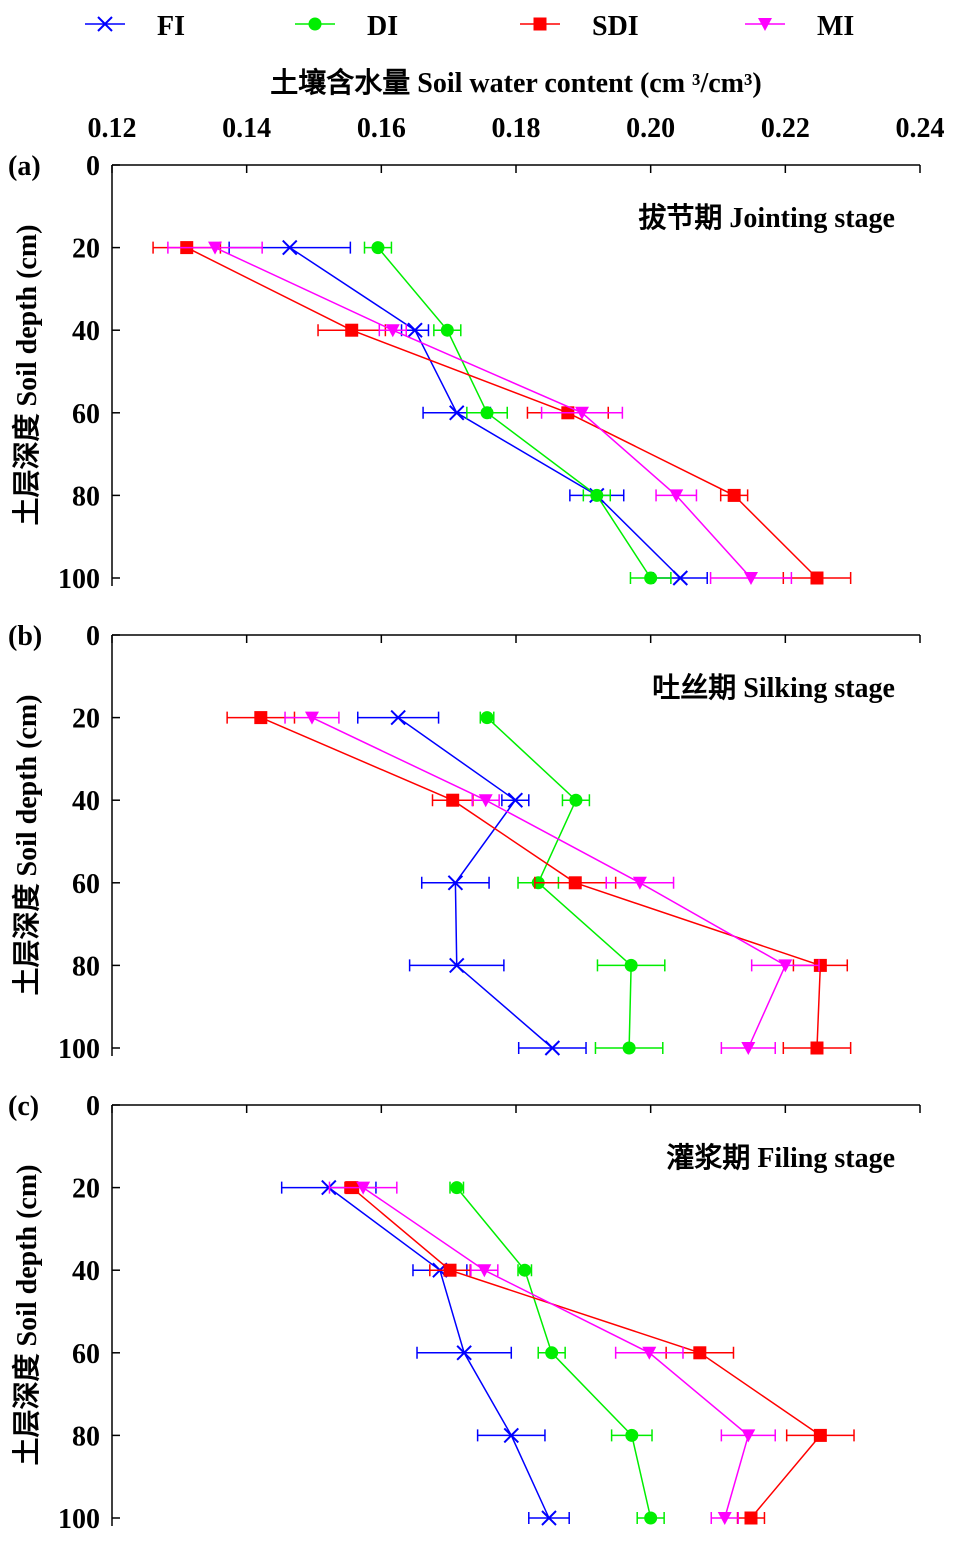 The height and width of the screenshot is (1545, 957). What do you see at coordinates (835, 26) in the screenshot?
I see `legend-label: MI` at bounding box center [835, 26].